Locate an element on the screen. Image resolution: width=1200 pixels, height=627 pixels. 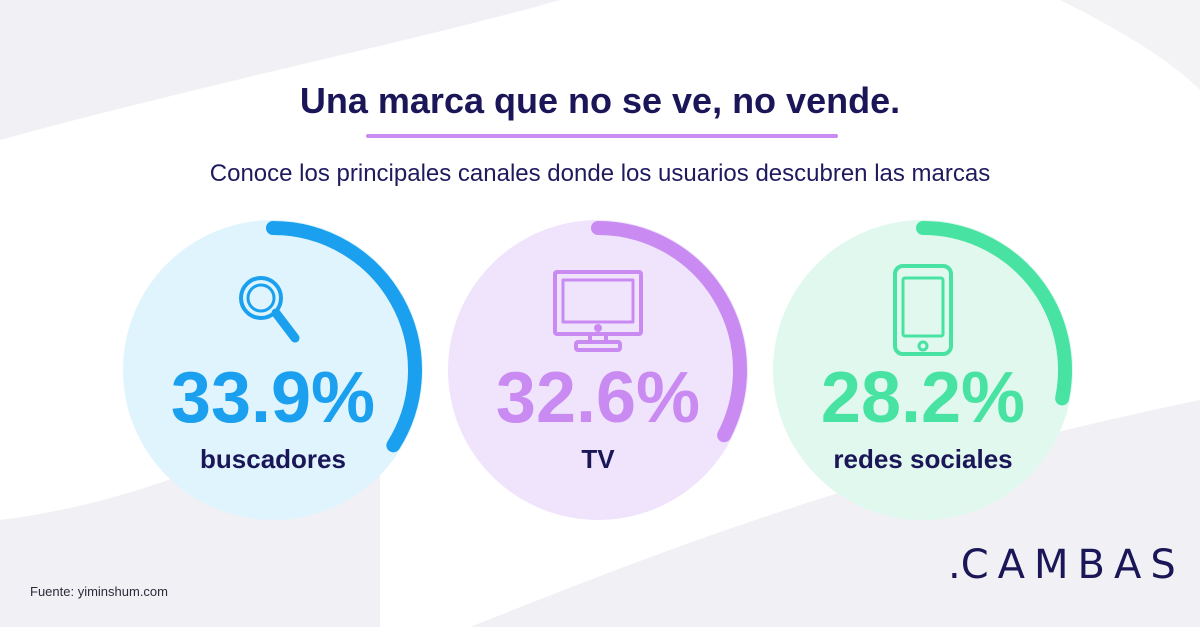
stat-circle-1: 33.9% buscadores is located at coordinates (273, 370).